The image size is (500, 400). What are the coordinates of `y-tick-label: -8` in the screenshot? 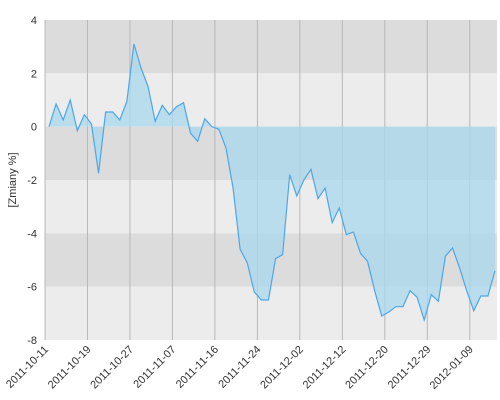 It's located at (32, 341).